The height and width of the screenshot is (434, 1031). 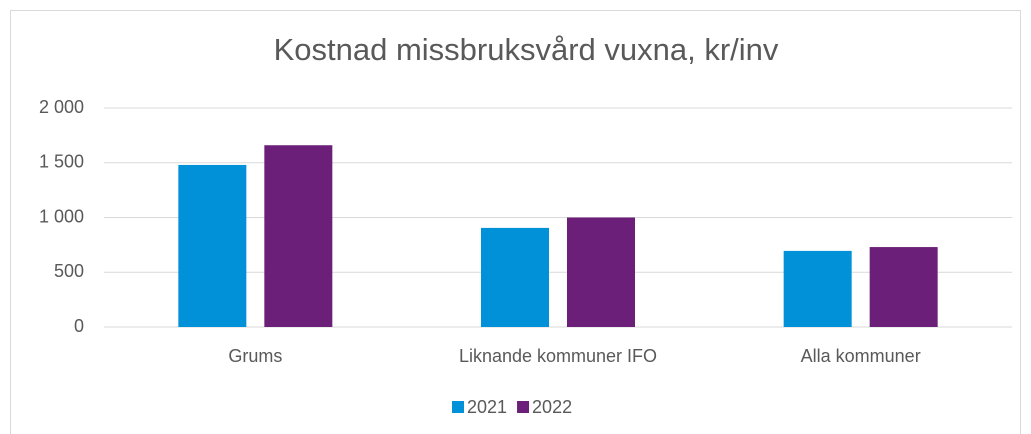 What do you see at coordinates (79, 326) in the screenshot?
I see `y-tick-label: 0` at bounding box center [79, 326].